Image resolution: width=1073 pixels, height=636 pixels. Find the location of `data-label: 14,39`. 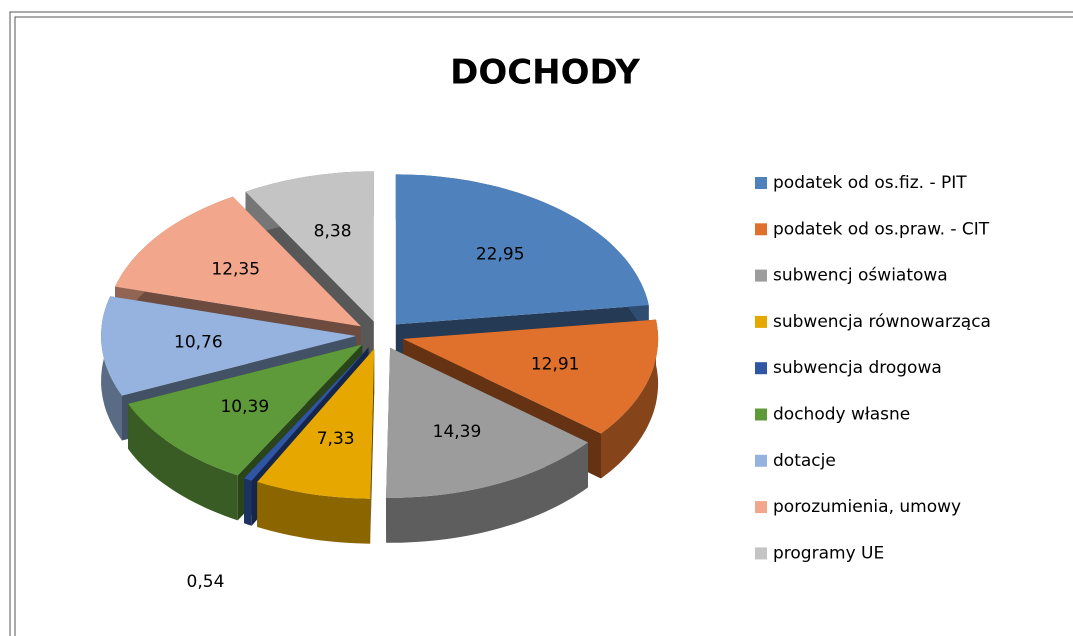

data-label: 14,39 is located at coordinates (457, 432).